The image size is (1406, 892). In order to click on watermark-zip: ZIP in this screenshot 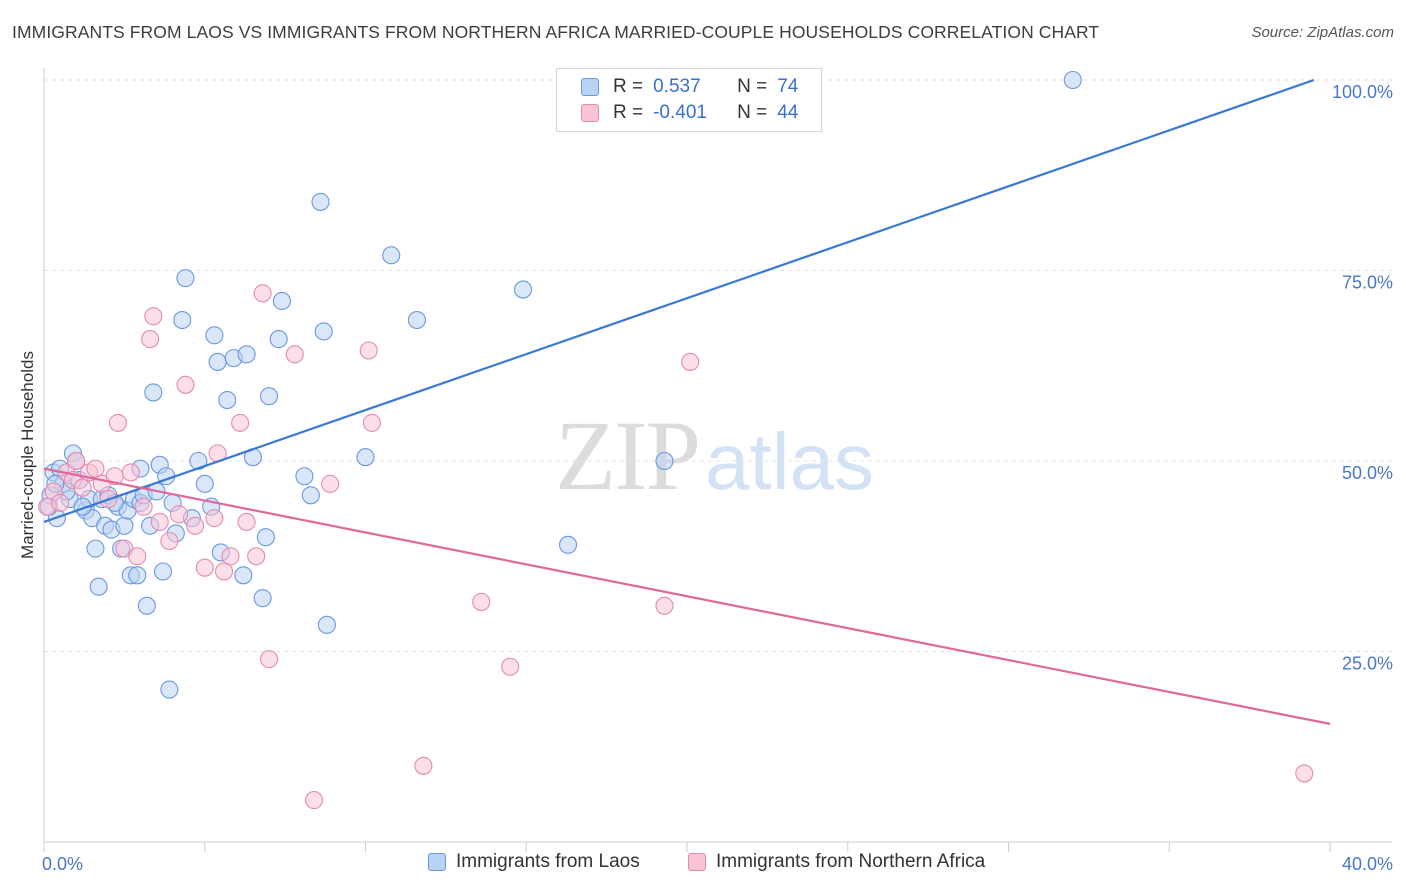, I will do `click(628, 455)`.